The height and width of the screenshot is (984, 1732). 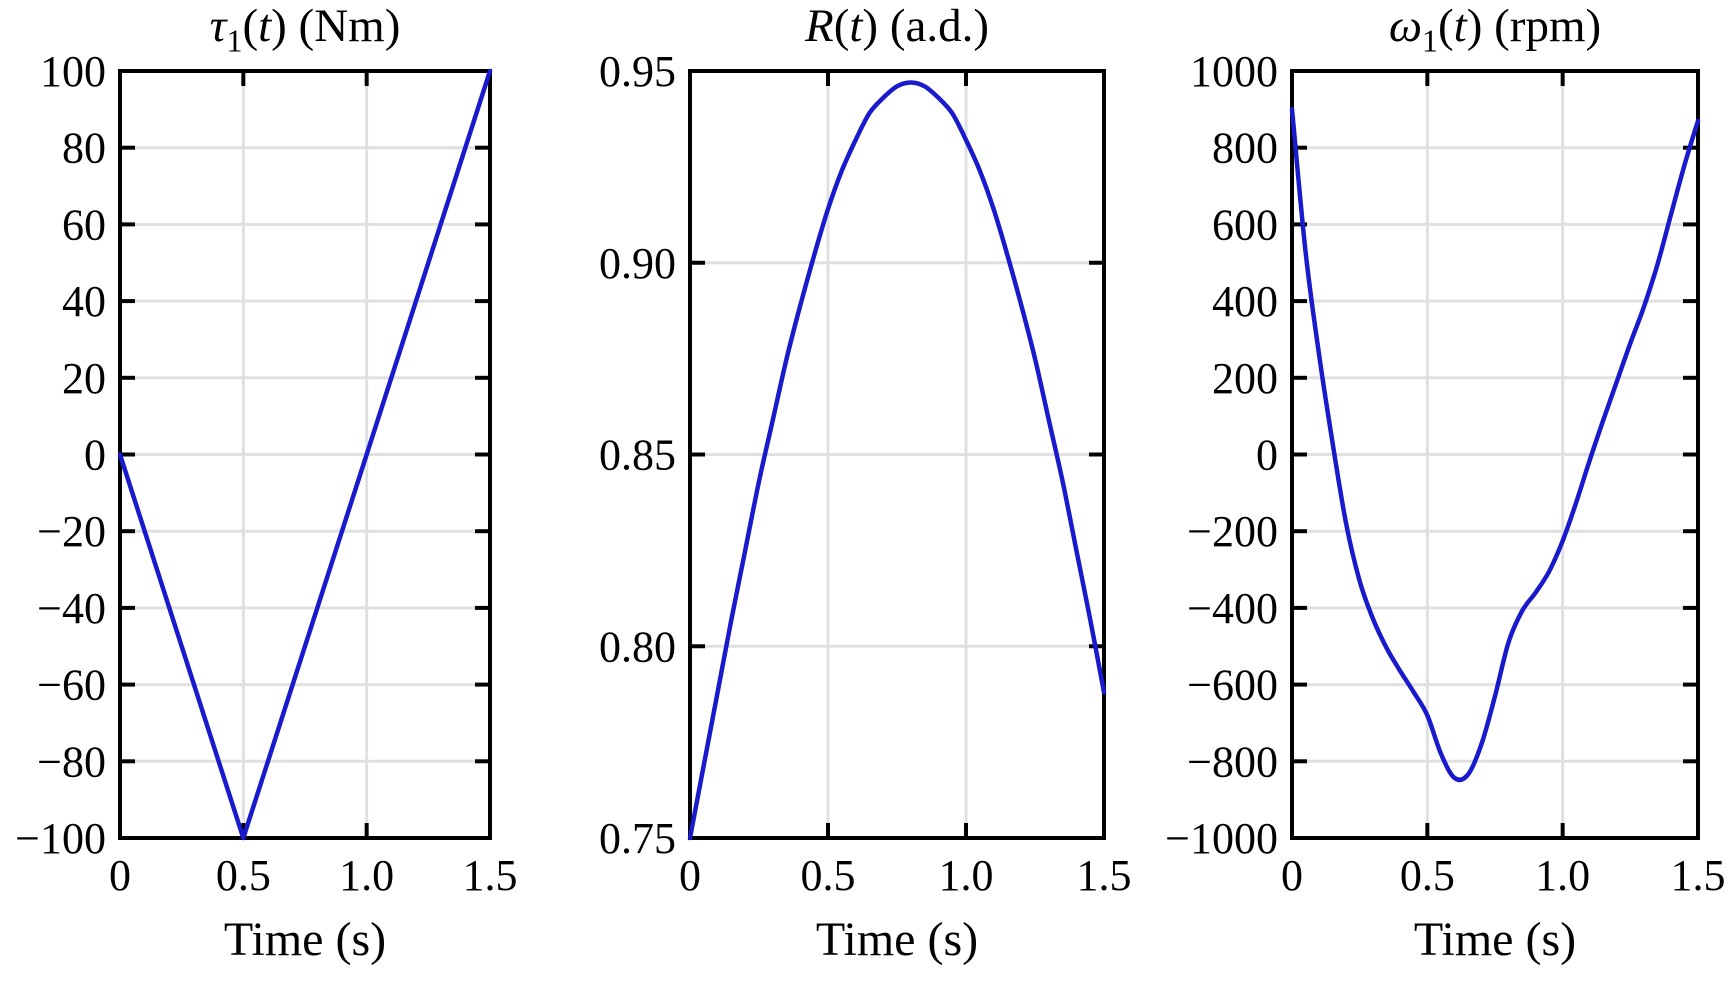 I want to click on svg-text: 80, so click(x=84, y=148).